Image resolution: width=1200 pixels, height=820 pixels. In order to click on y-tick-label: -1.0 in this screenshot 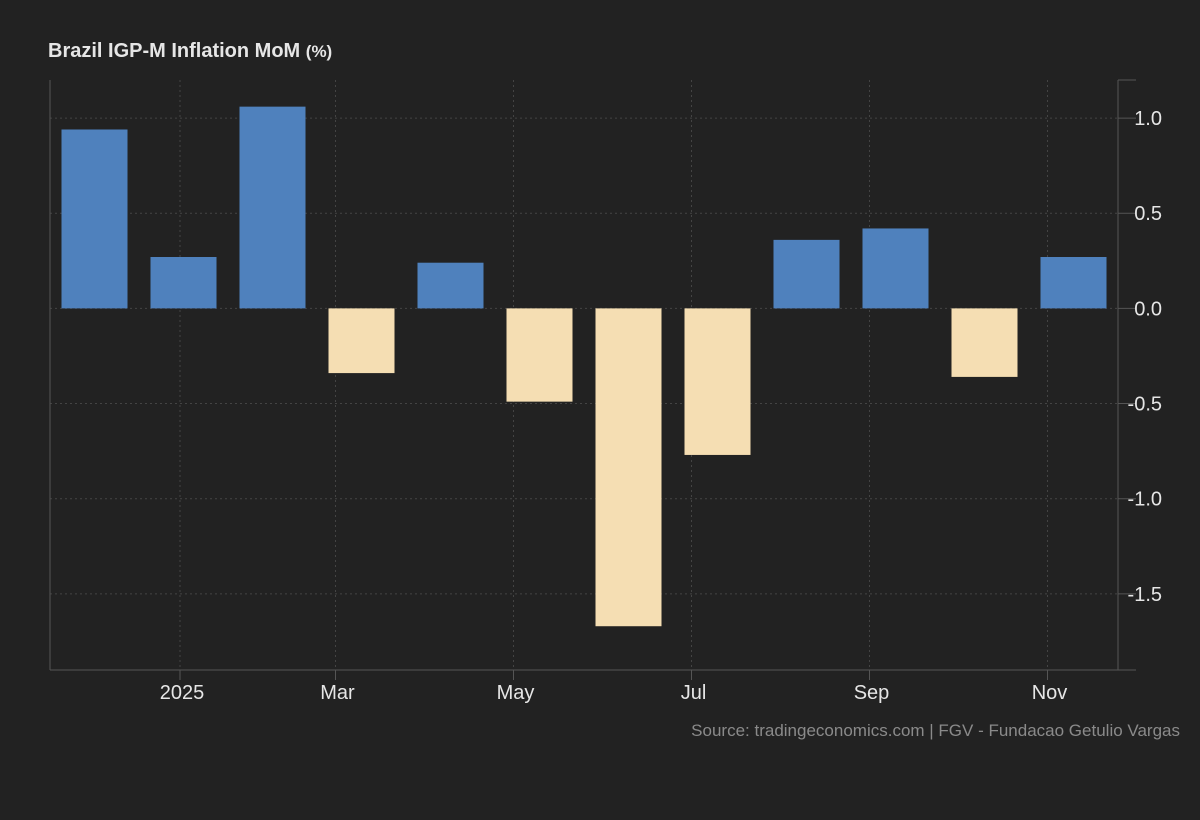, I will do `click(1145, 500)`.